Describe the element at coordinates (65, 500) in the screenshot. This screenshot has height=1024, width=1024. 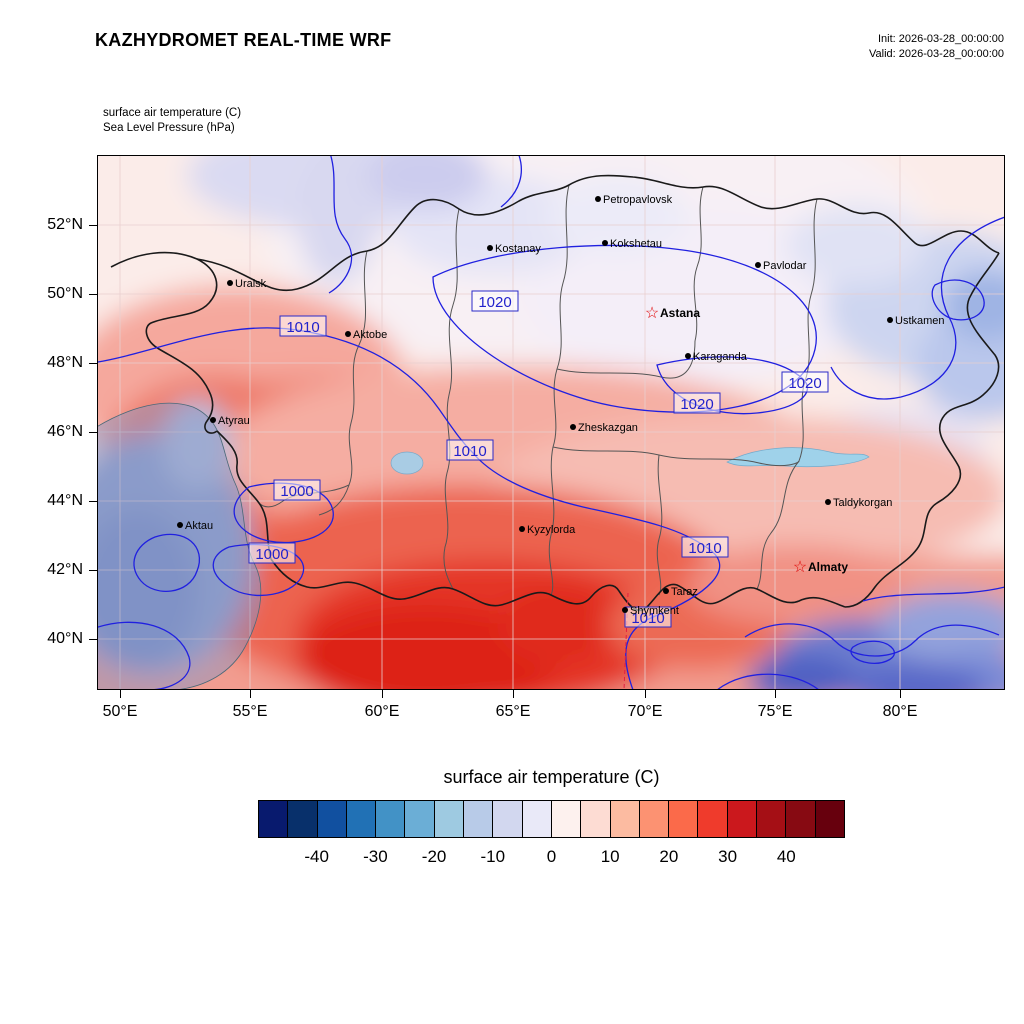
I see `lat-tick-label: 44°N` at that location.